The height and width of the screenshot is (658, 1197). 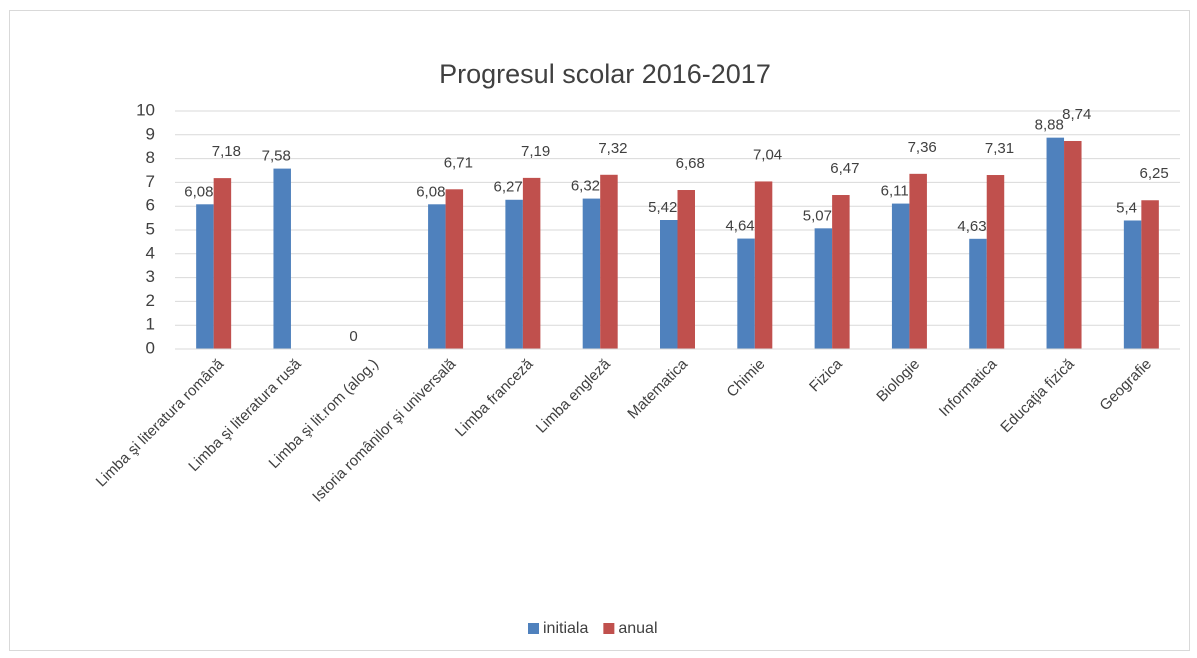 What do you see at coordinates (535, 151) in the screenshot?
I see `value-label: 7,19` at bounding box center [535, 151].